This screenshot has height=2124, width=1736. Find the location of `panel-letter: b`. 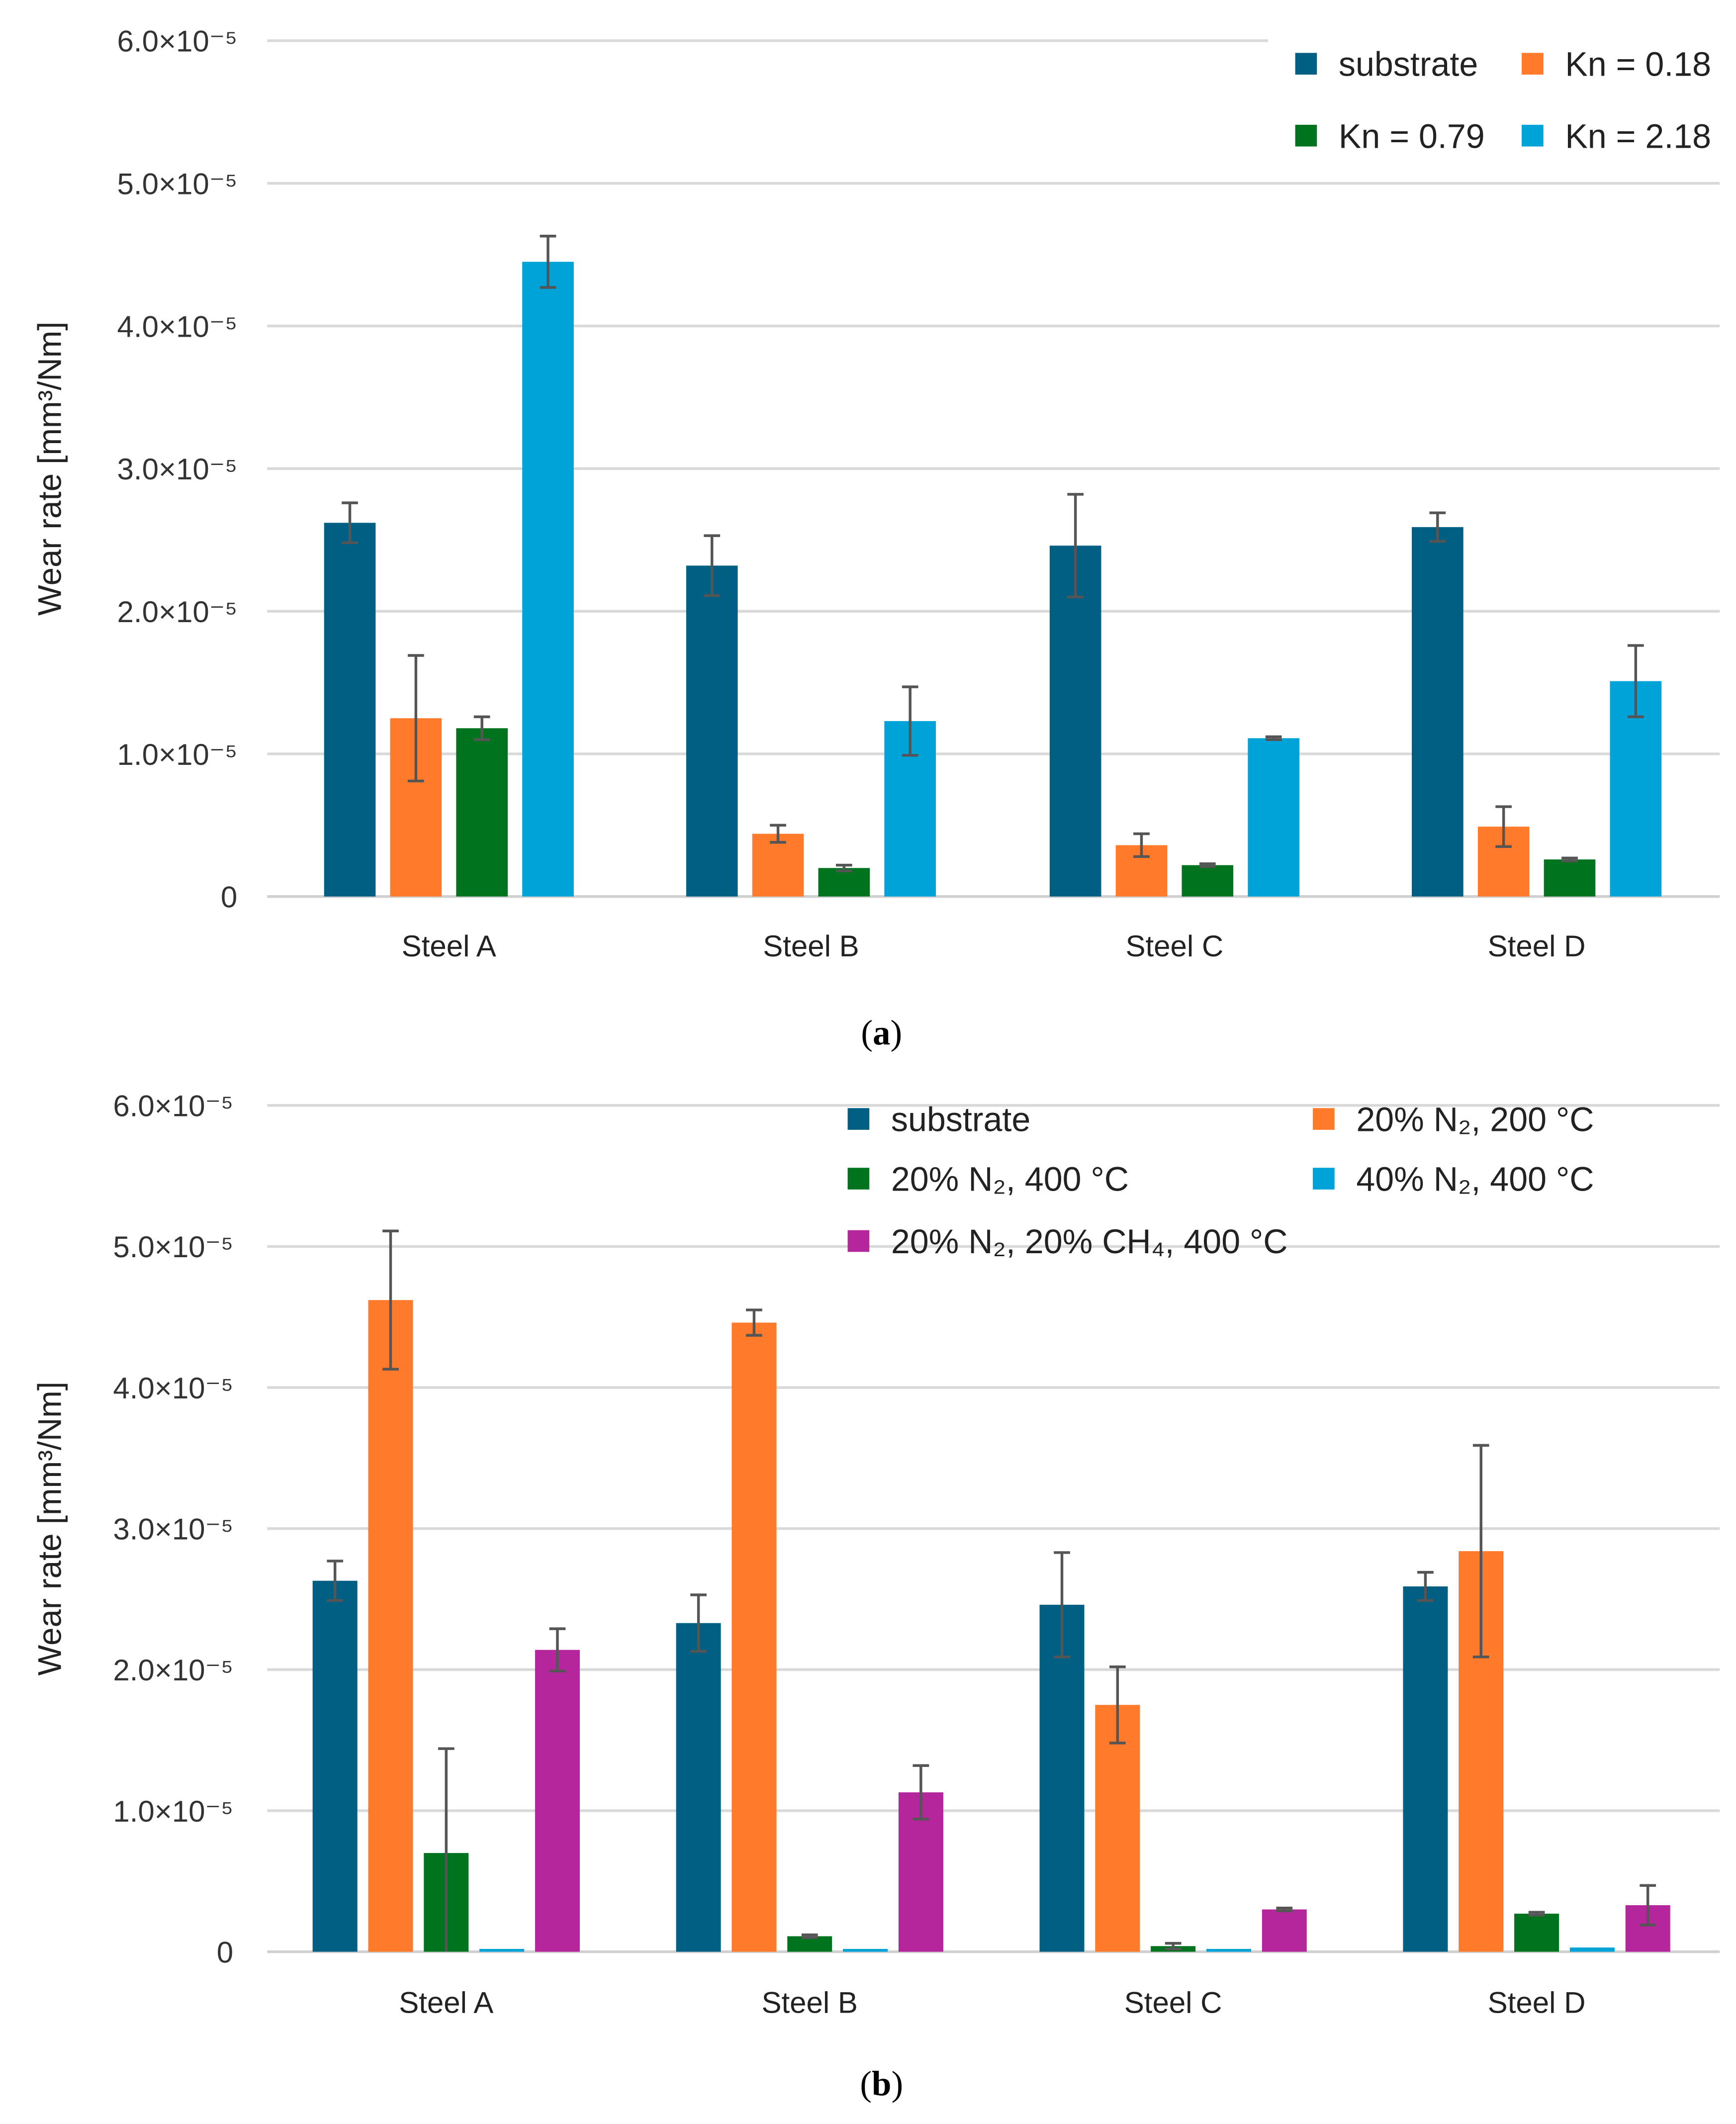

panel-letter: b is located at coordinates (882, 2084).